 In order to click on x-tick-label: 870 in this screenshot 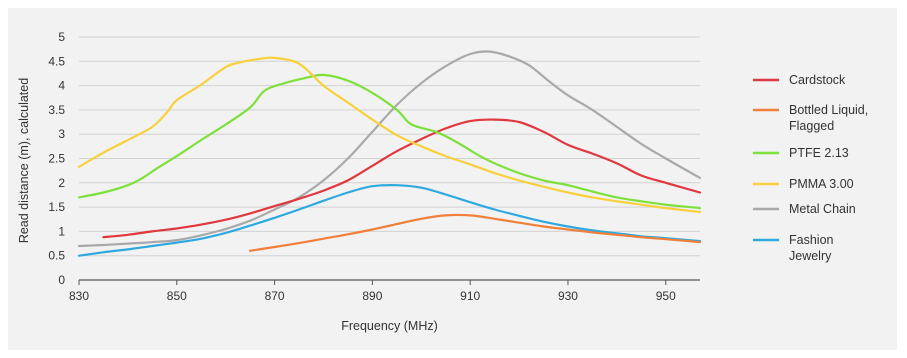, I will do `click(275, 296)`.